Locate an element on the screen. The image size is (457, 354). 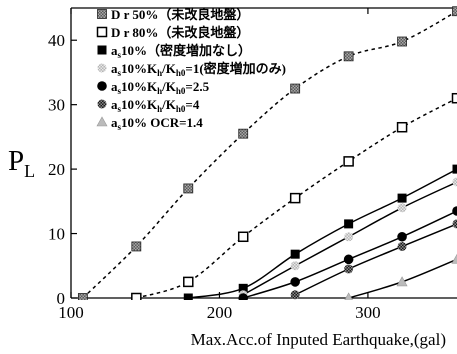
legend-entry: as10%Kh/Kh0=2.5 is located at coordinates (153, 87).